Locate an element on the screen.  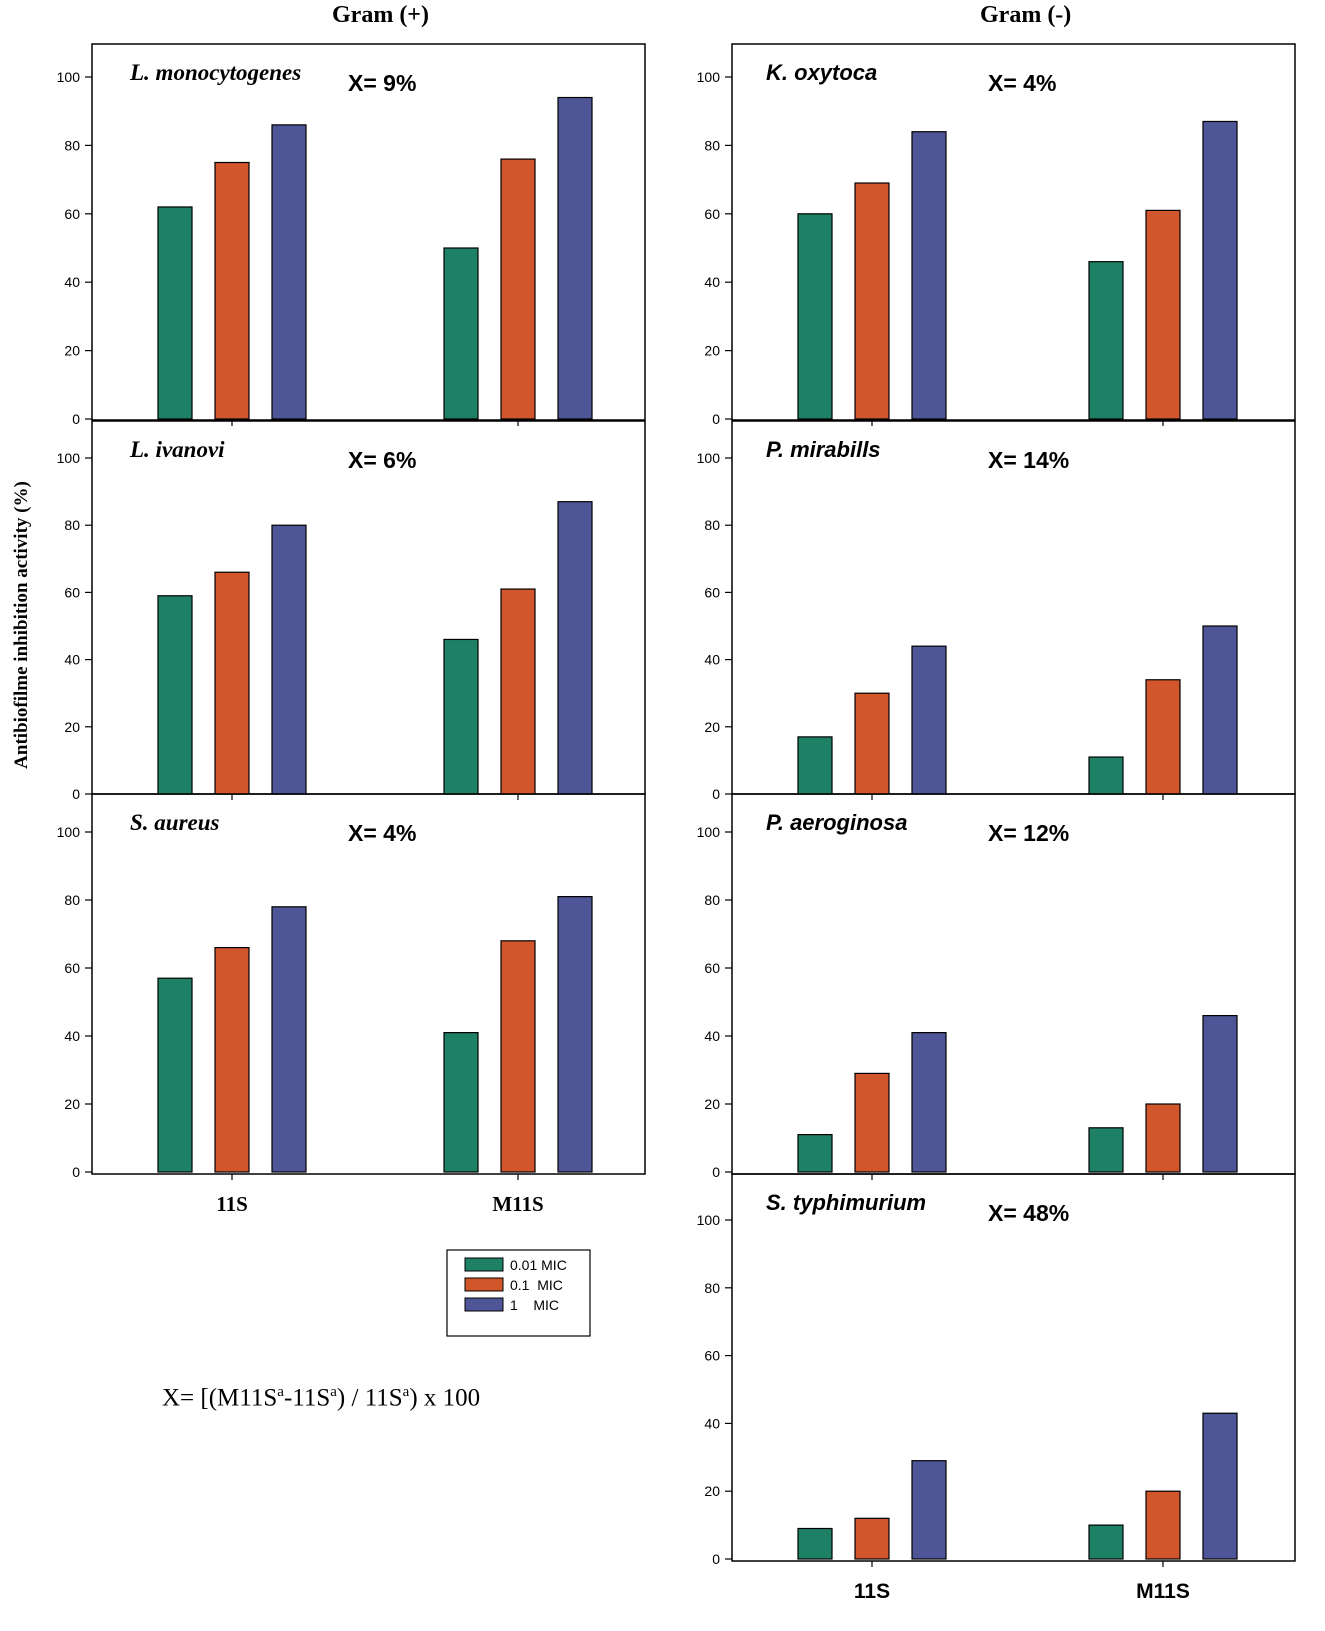
chart-title: S. aureus is located at coordinates (175, 822).